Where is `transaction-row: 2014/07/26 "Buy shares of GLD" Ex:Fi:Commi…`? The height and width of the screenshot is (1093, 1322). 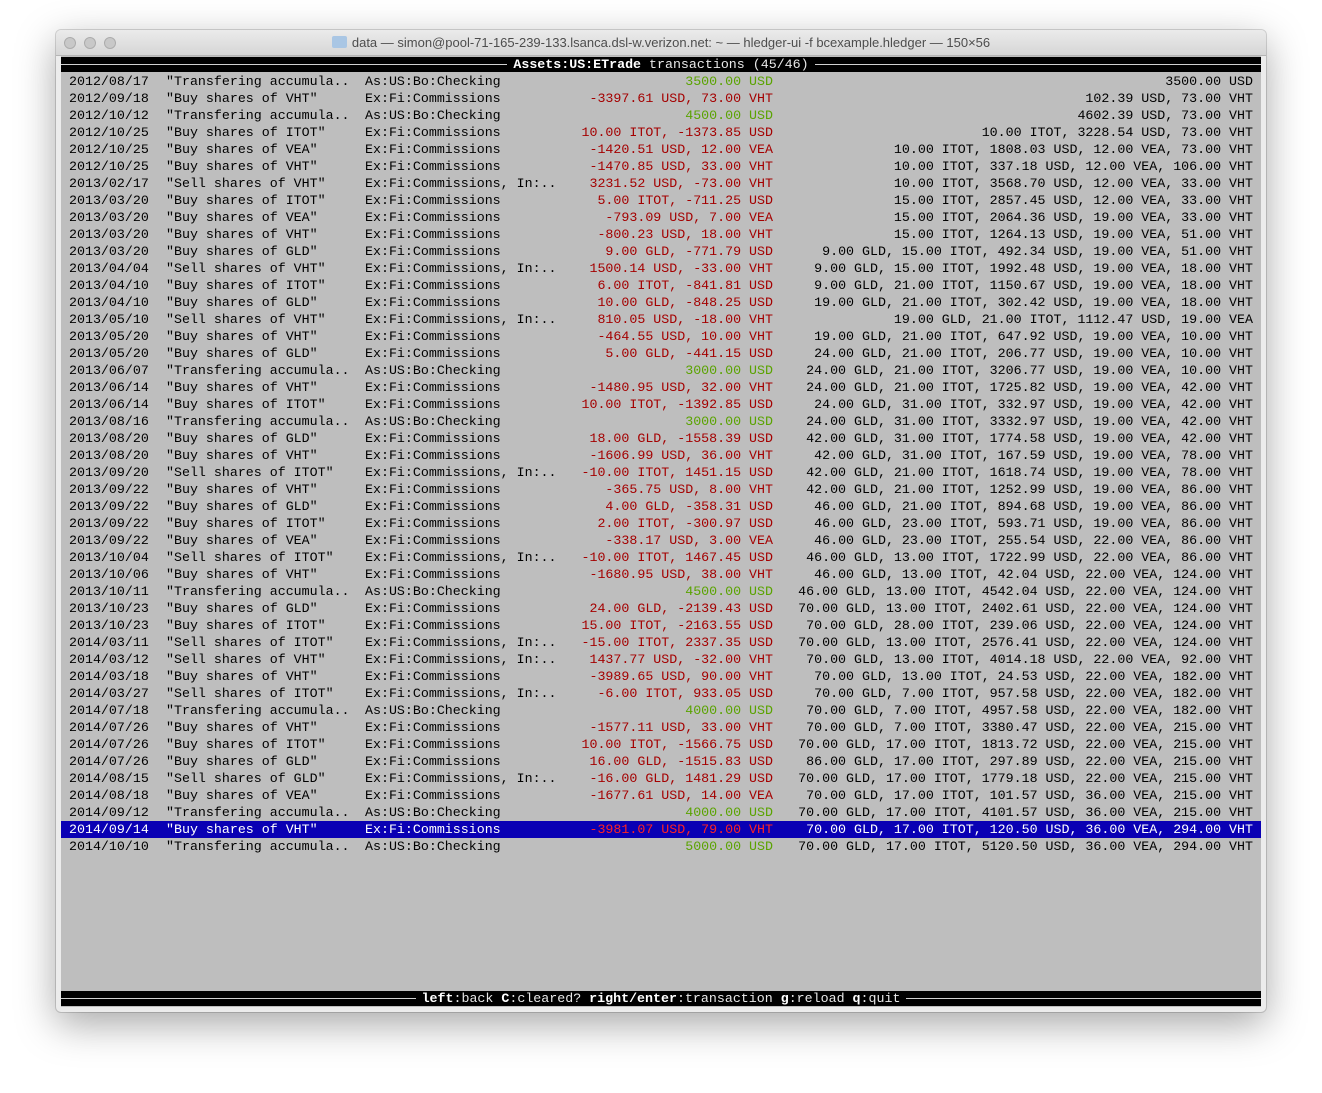 transaction-row: 2014/07/26 "Buy shares of GLD" Ex:Fi:Commi… is located at coordinates (661, 761).